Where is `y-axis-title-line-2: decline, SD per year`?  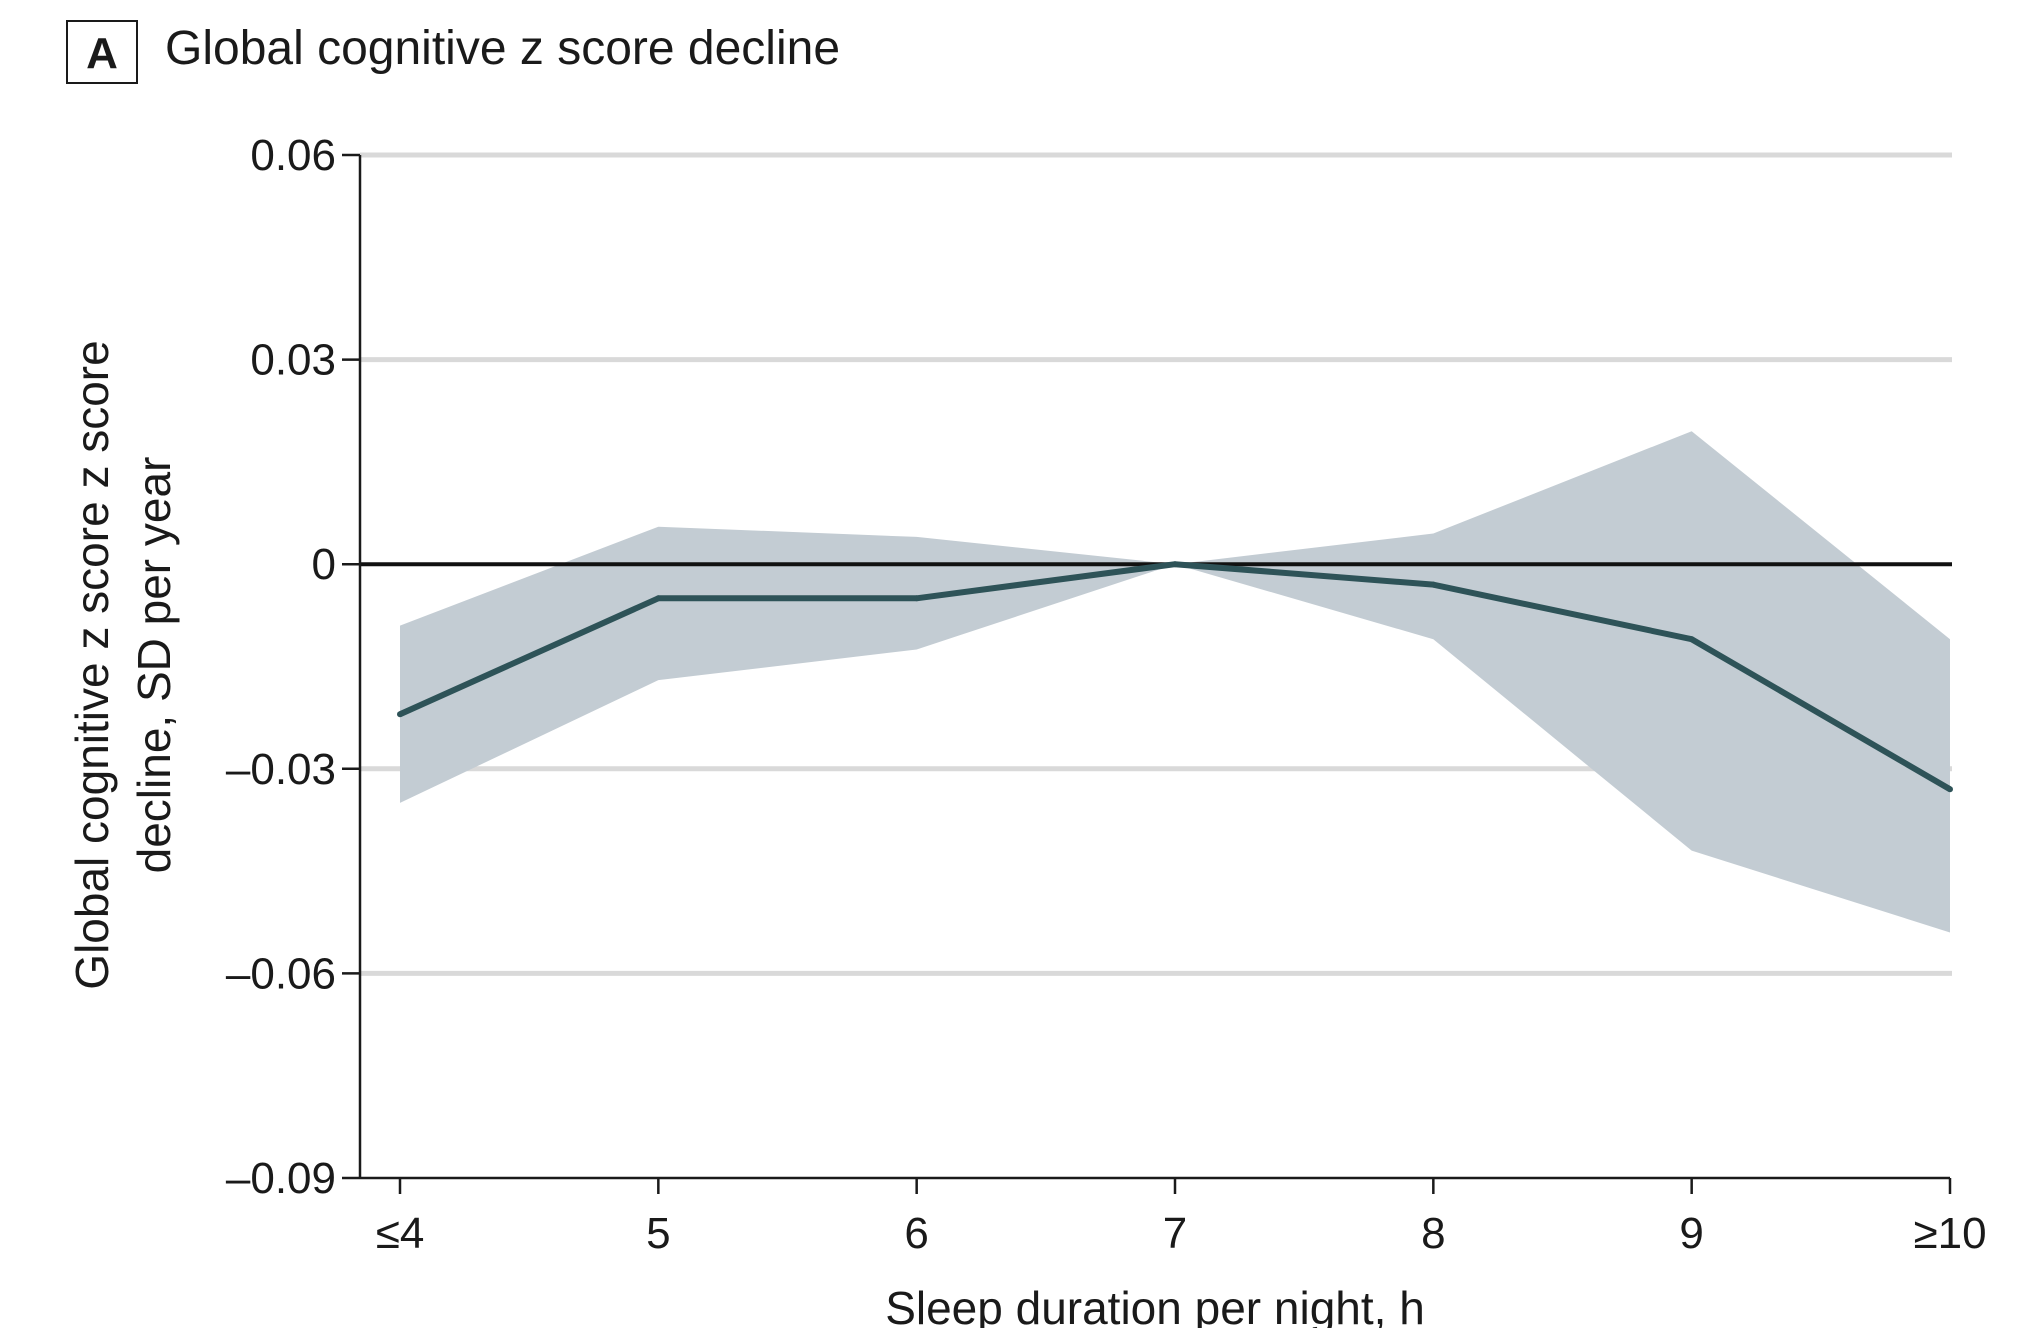
y-axis-title-line-2: decline, SD per year is located at coordinates (154, 665).